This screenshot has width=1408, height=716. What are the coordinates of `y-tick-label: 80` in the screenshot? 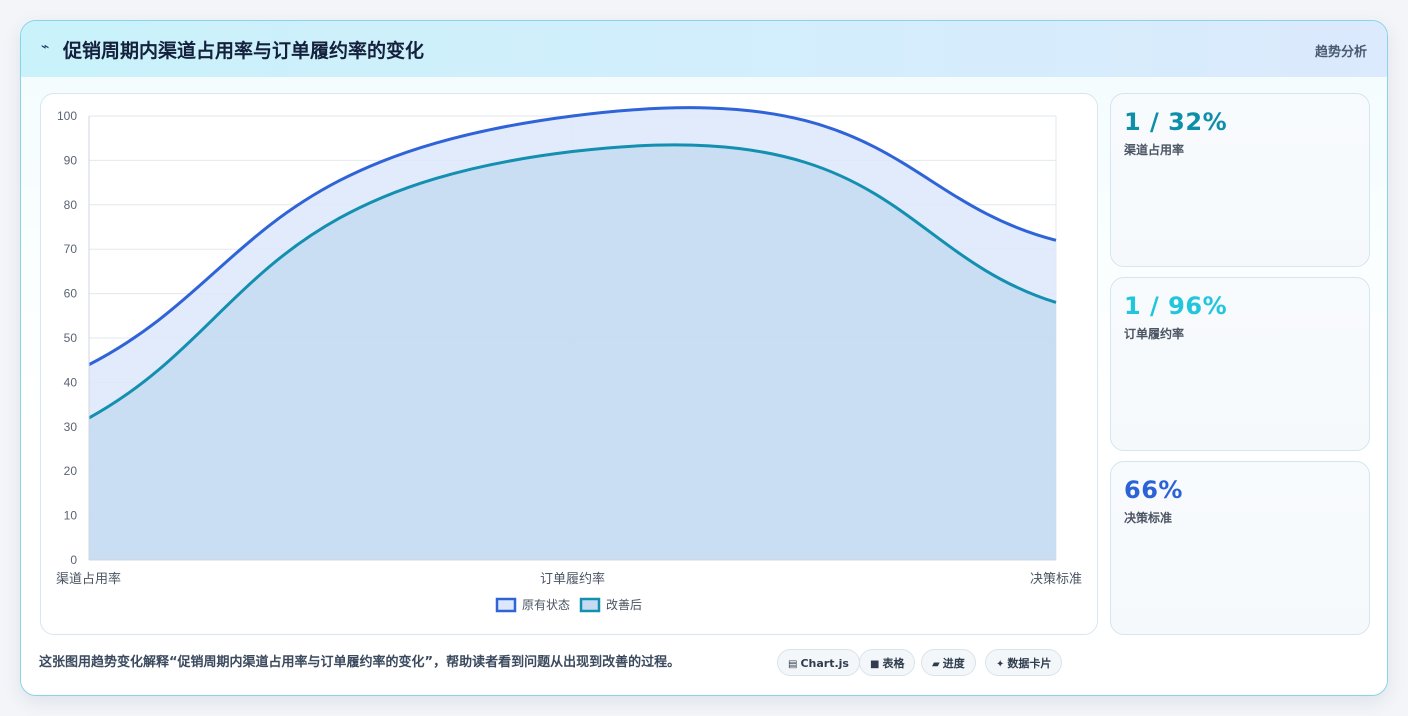 It's located at (71, 205).